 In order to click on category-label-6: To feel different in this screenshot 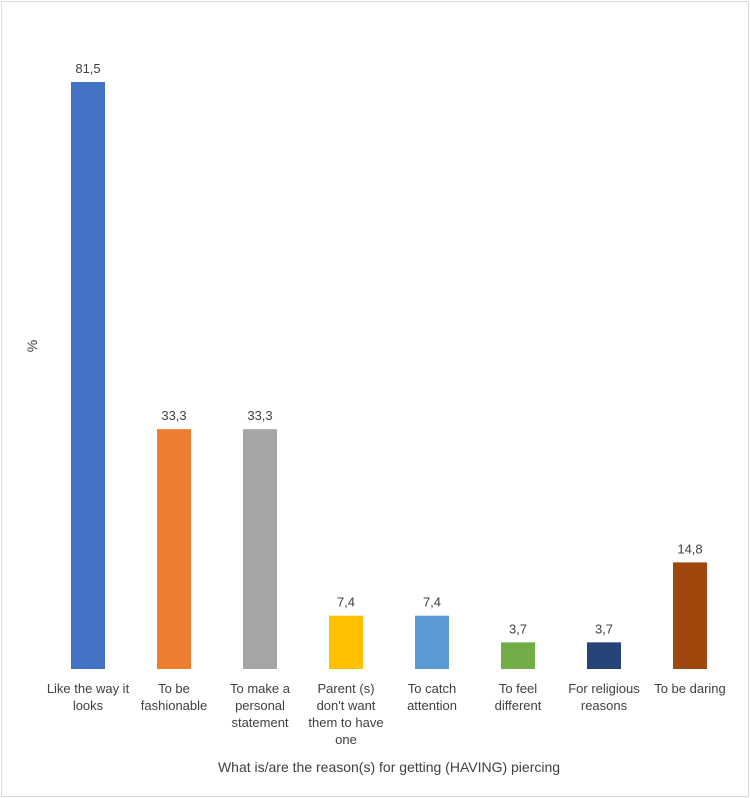, I will do `click(518, 697)`.